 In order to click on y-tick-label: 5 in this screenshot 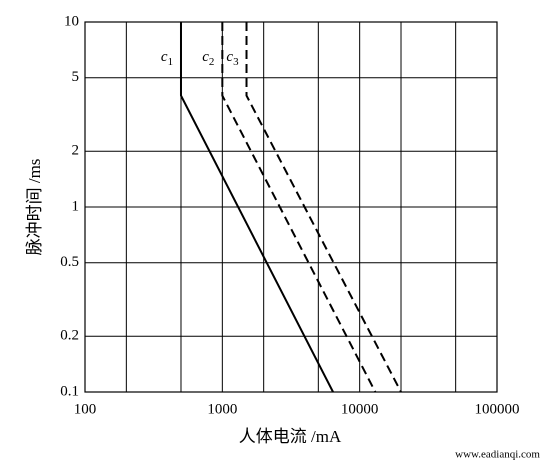, I will do `click(76, 77)`.